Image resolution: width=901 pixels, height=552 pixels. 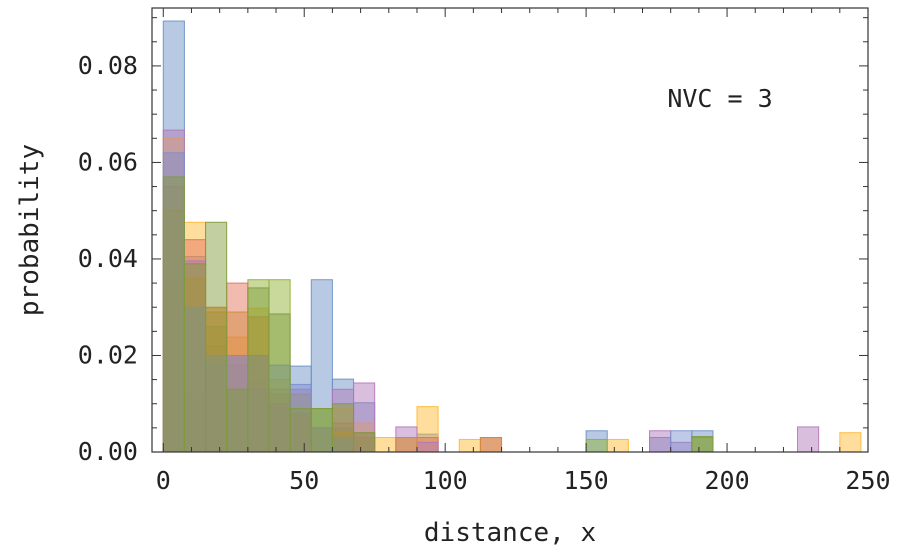 What do you see at coordinates (726, 480) in the screenshot?
I see `x-tick-label-4: 200` at bounding box center [726, 480].